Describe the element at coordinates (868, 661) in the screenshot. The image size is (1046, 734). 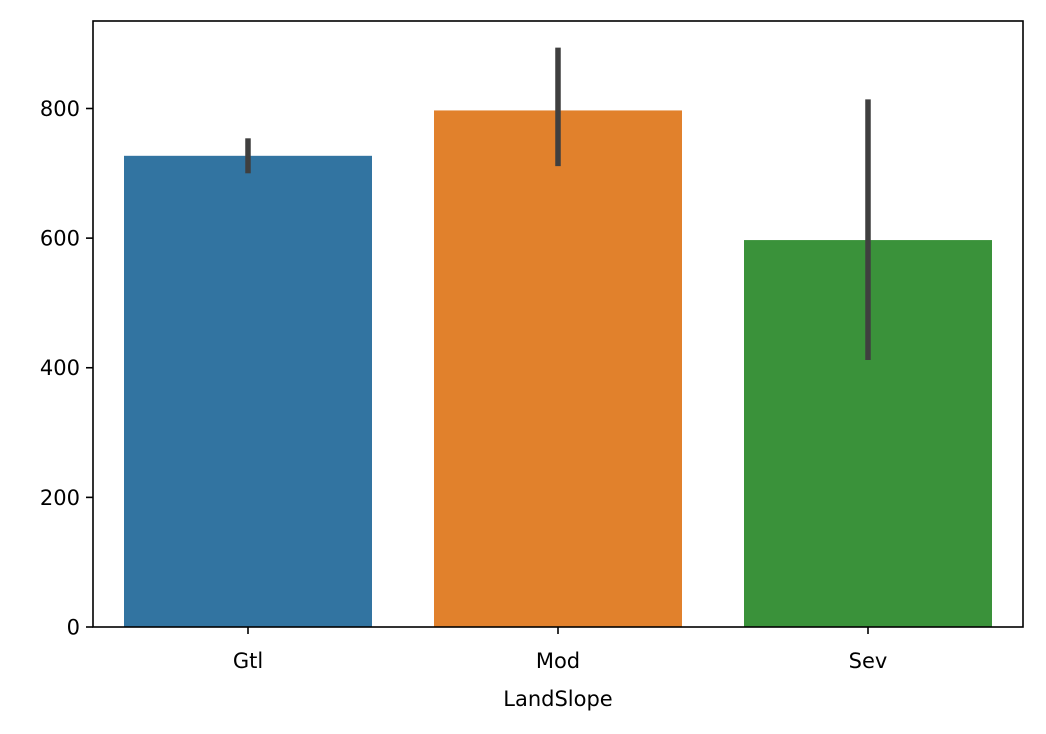
I see `x-tick-label: Sev` at that location.